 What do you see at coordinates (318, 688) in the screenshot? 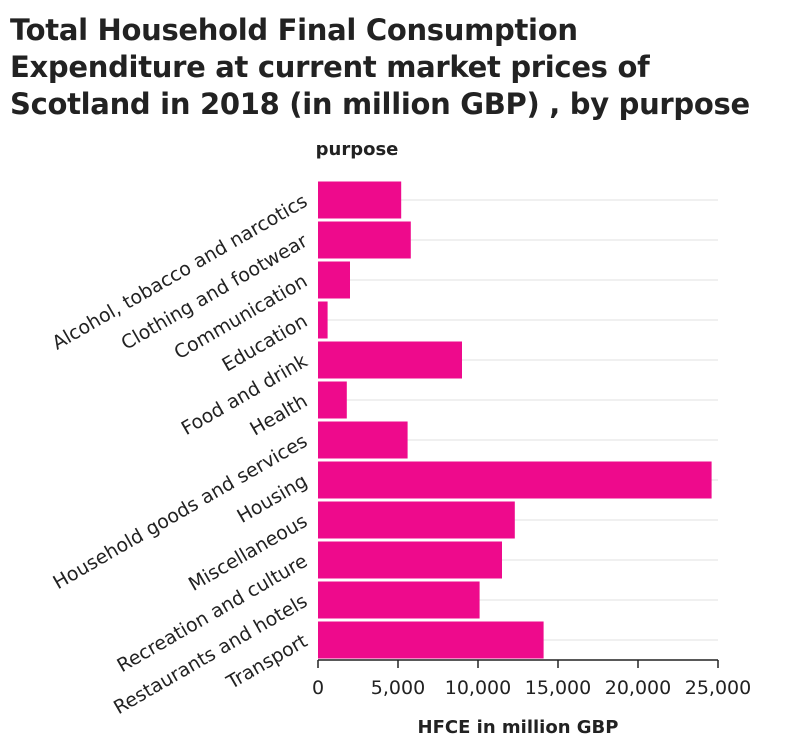
I see `x-tick-label: 0` at bounding box center [318, 688].